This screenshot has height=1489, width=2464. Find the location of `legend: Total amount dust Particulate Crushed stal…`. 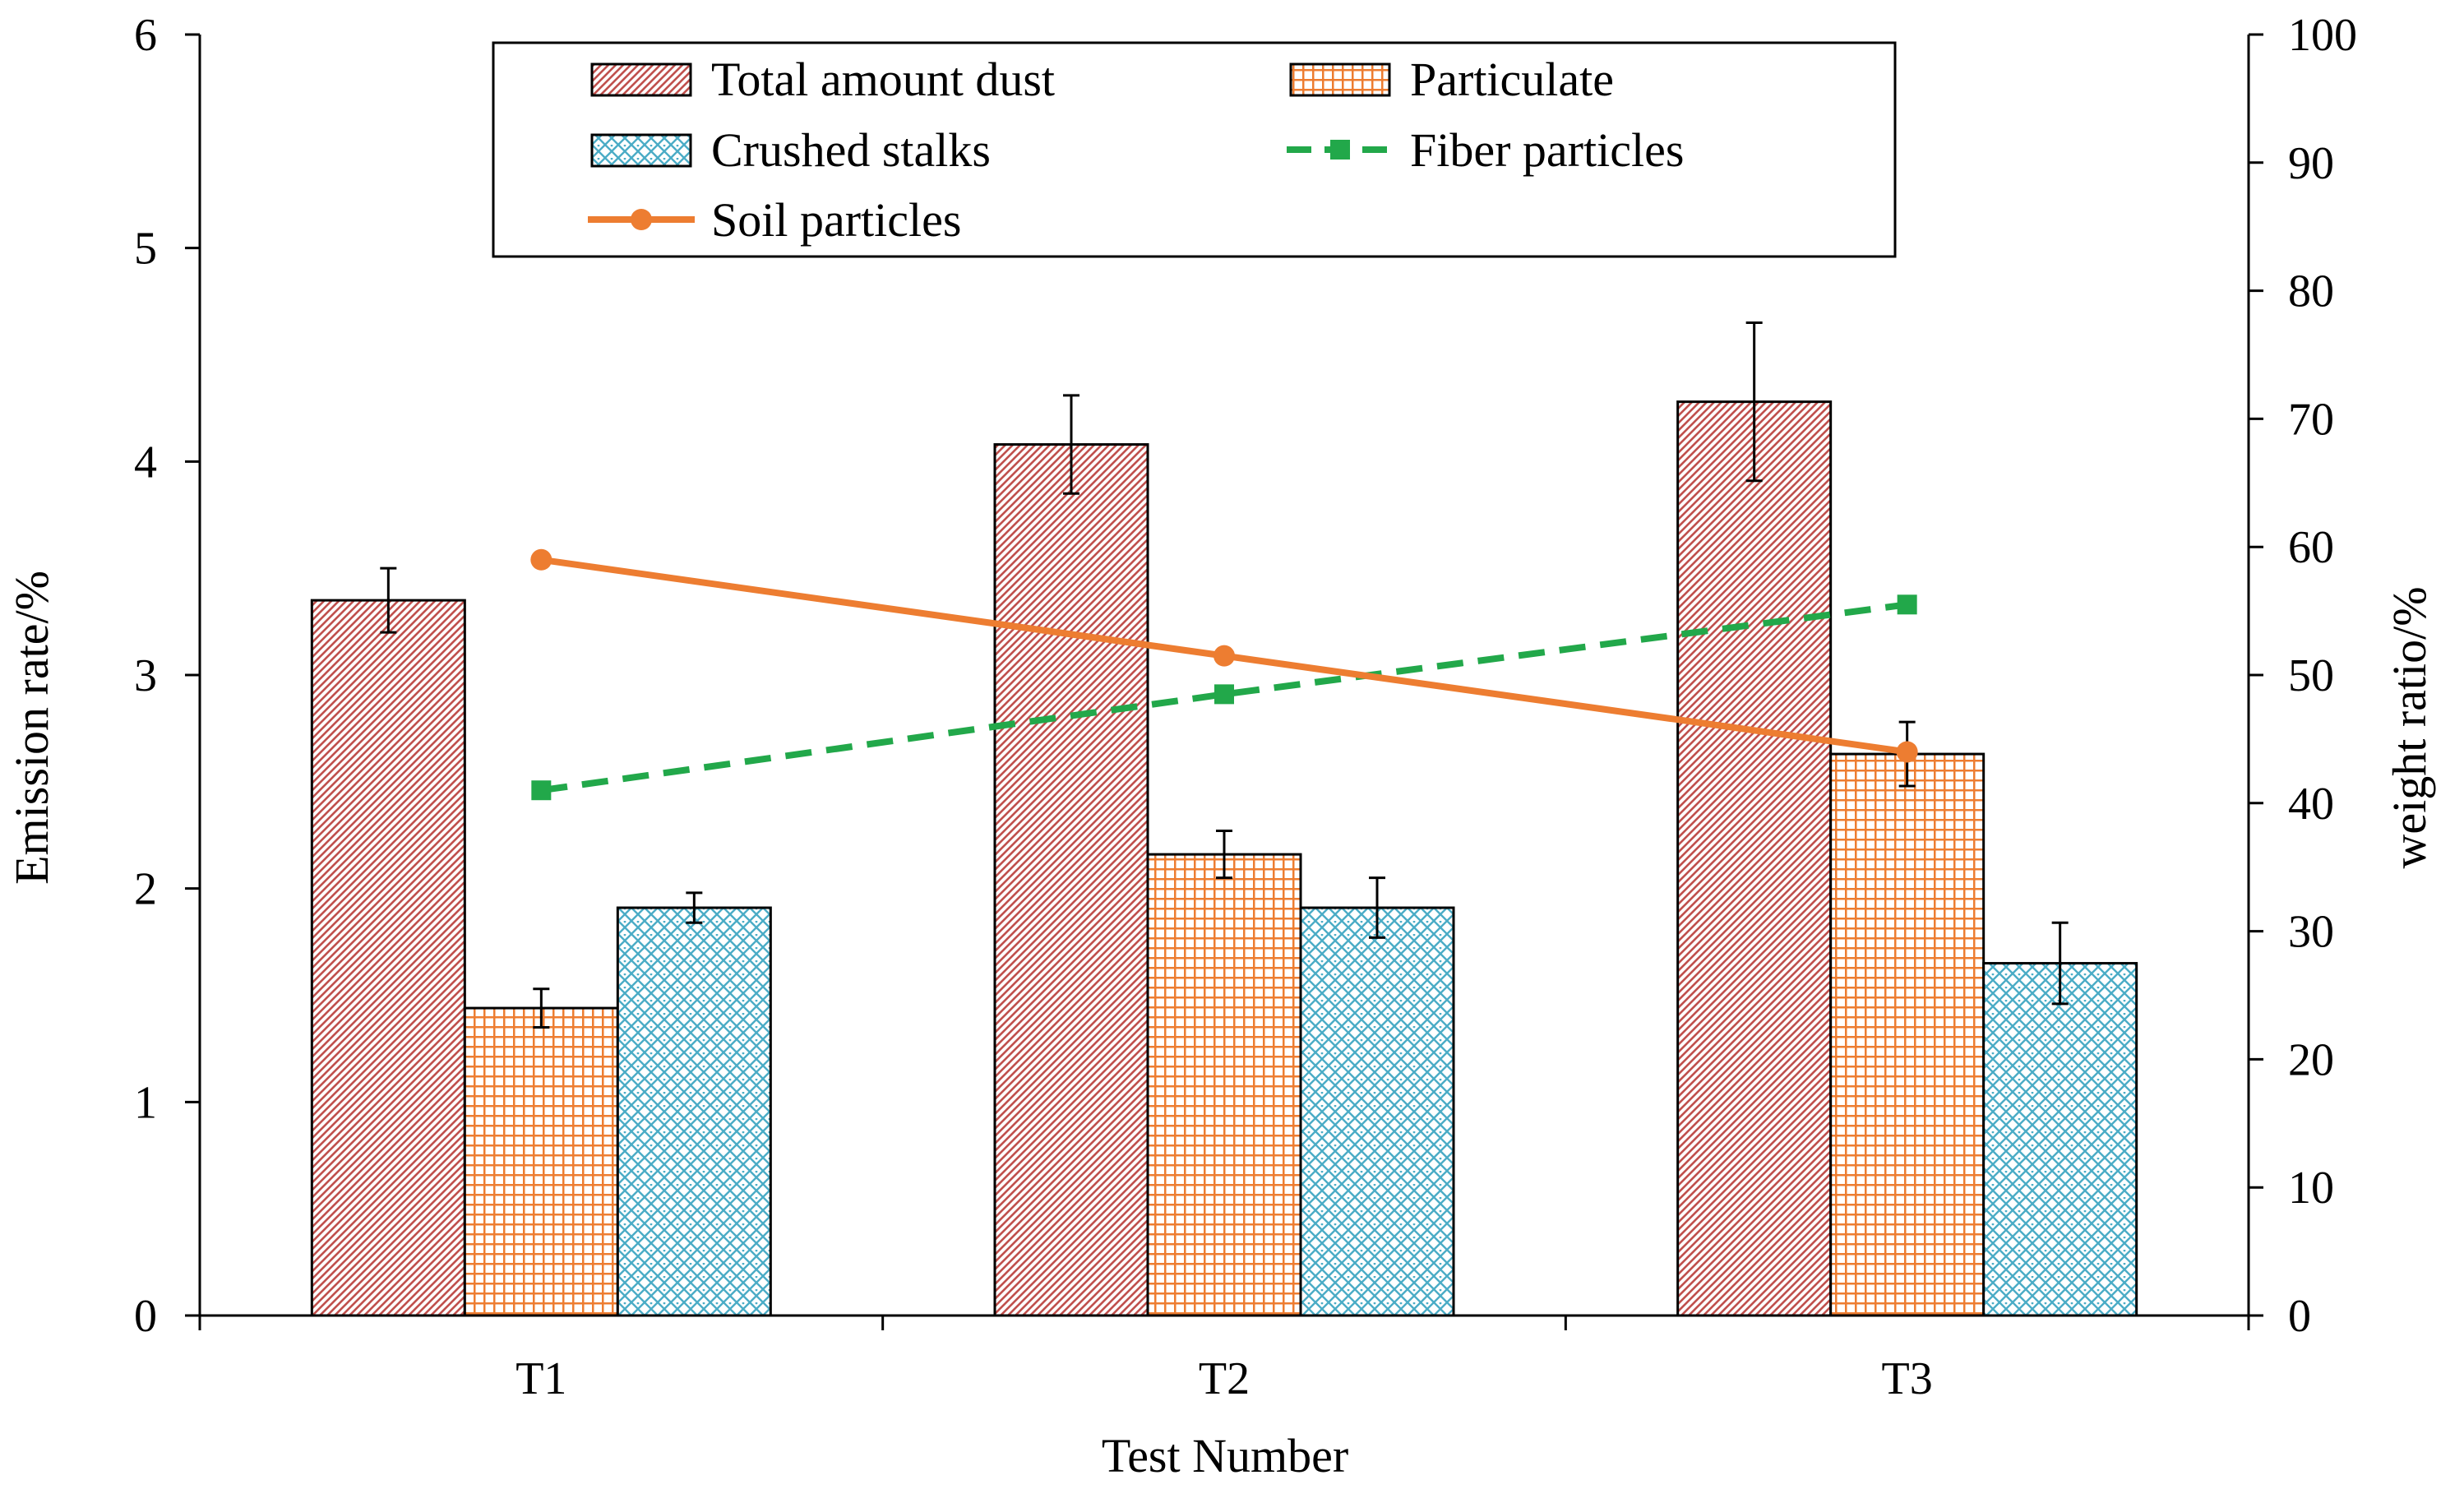

legend: Total amount dust Particulate Crushed stal… is located at coordinates (1194, 149).